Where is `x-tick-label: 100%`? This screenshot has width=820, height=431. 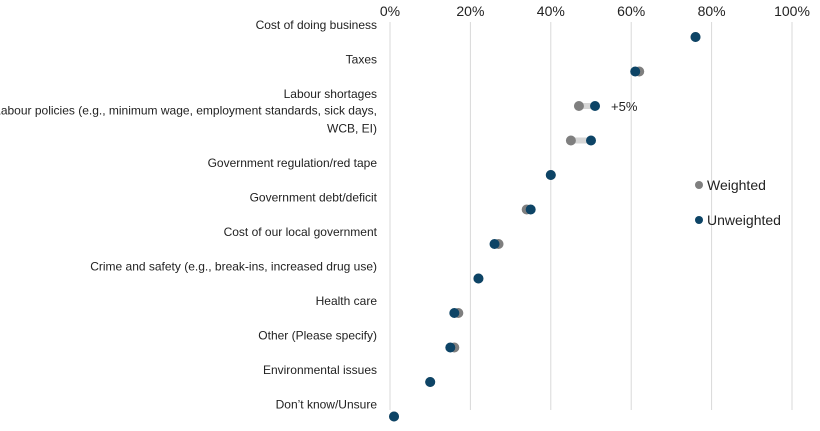 x-tick-label: 100% is located at coordinates (792, 11).